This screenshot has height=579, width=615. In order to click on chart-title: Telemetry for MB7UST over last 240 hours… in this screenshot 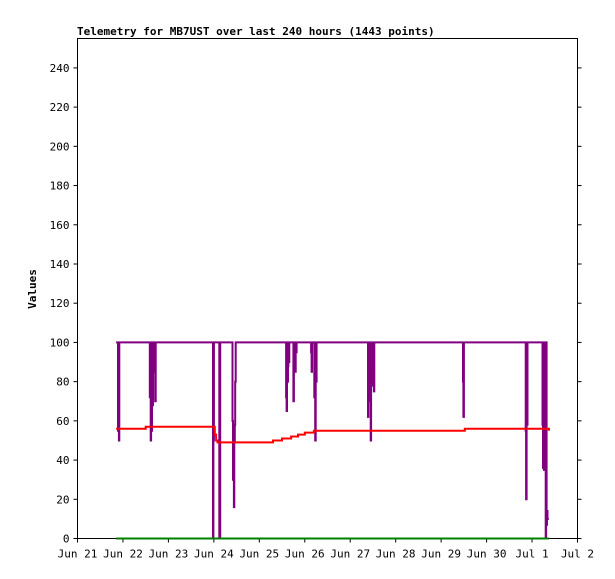, I will do `click(256, 31)`.